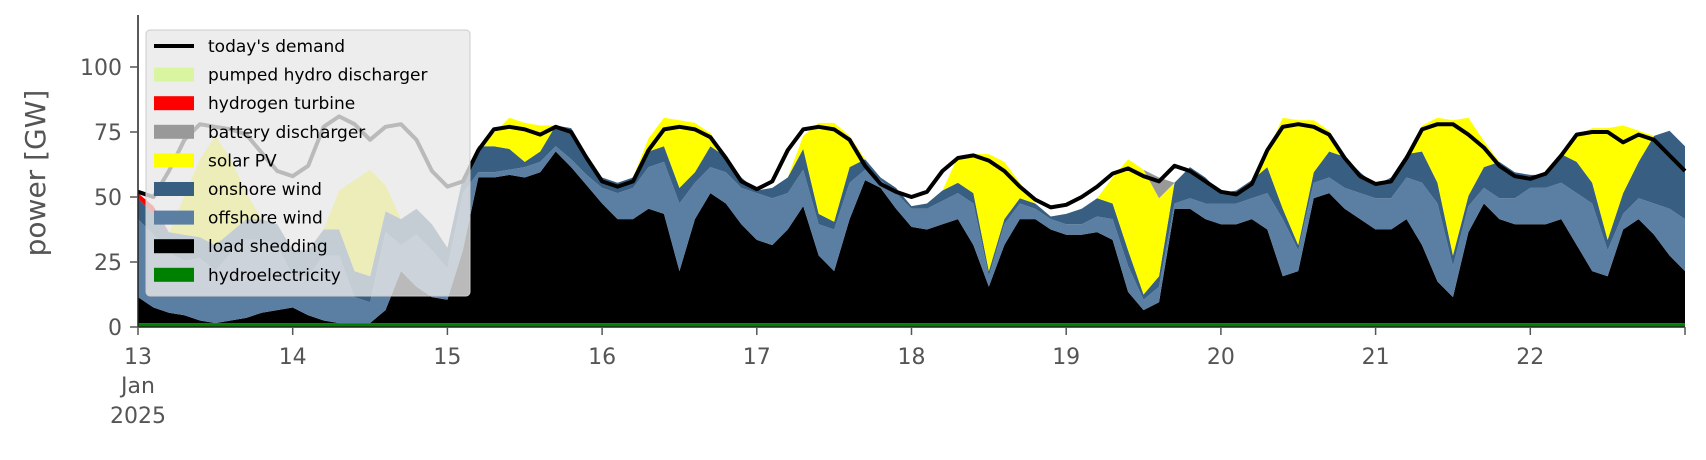 The height and width of the screenshot is (460, 1706). What do you see at coordinates (757, 357) in the screenshot?
I see `x-tick-label: 17` at bounding box center [757, 357].